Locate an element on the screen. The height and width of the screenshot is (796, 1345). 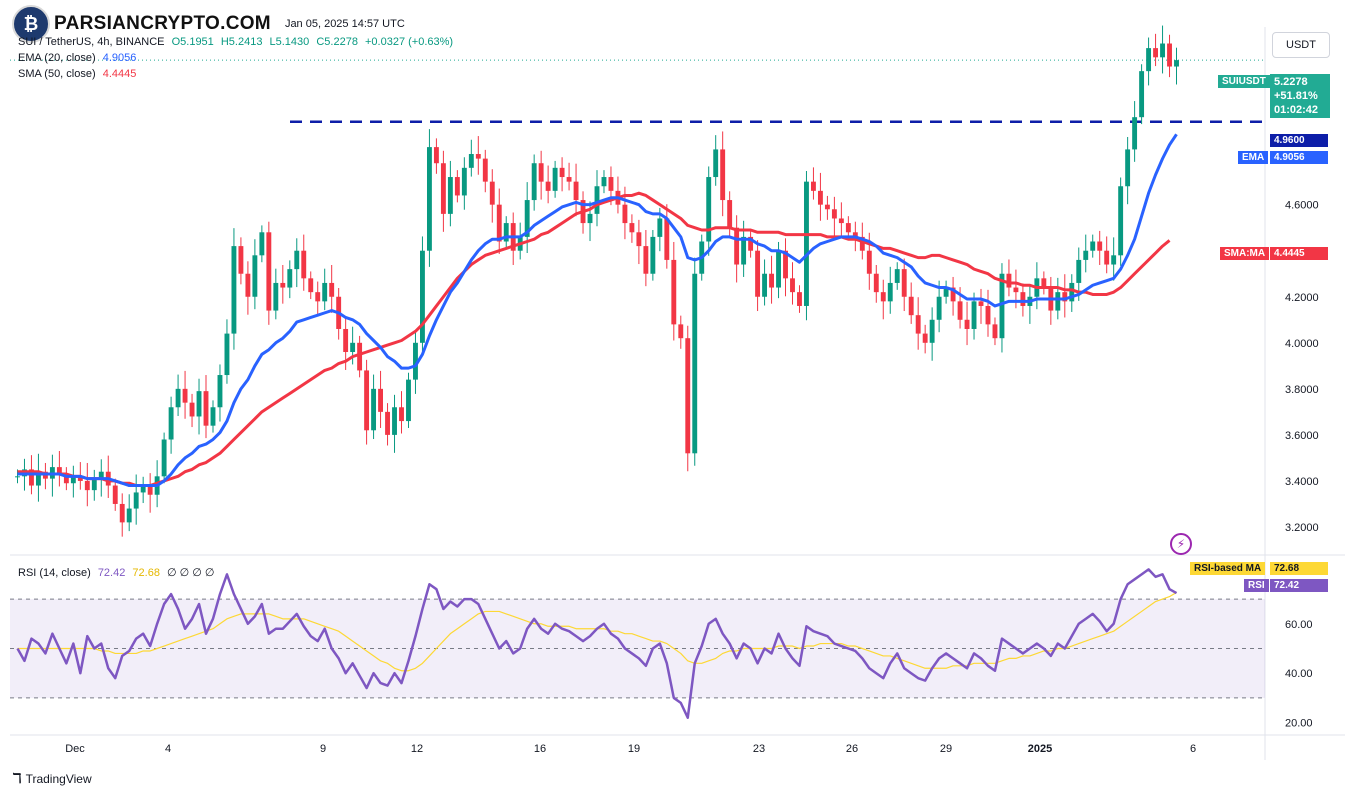
ema-tag-label: EMA is located at coordinates (1253, 157).